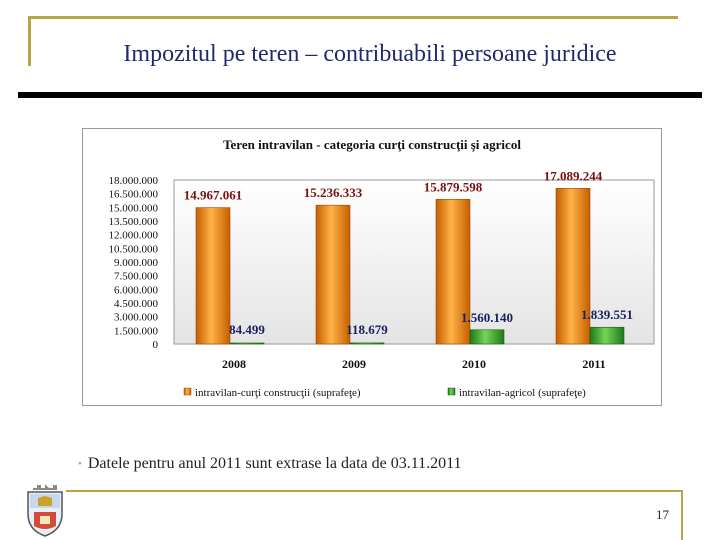  What do you see at coordinates (453, 186) in the screenshot?
I see `data-label-curti-constructii: 15.879.598` at bounding box center [453, 186].